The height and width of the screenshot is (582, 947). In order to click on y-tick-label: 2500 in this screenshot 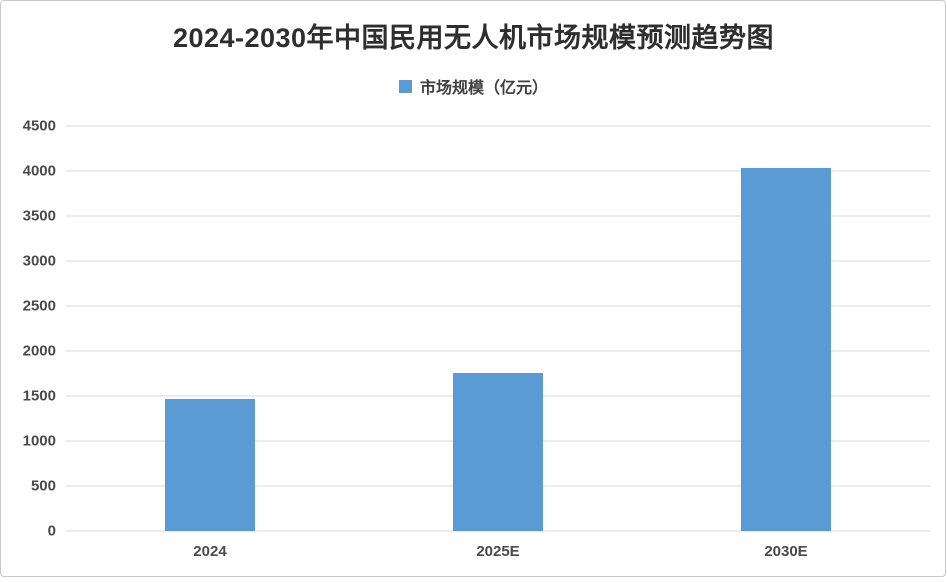, I will do `click(39, 306)`.